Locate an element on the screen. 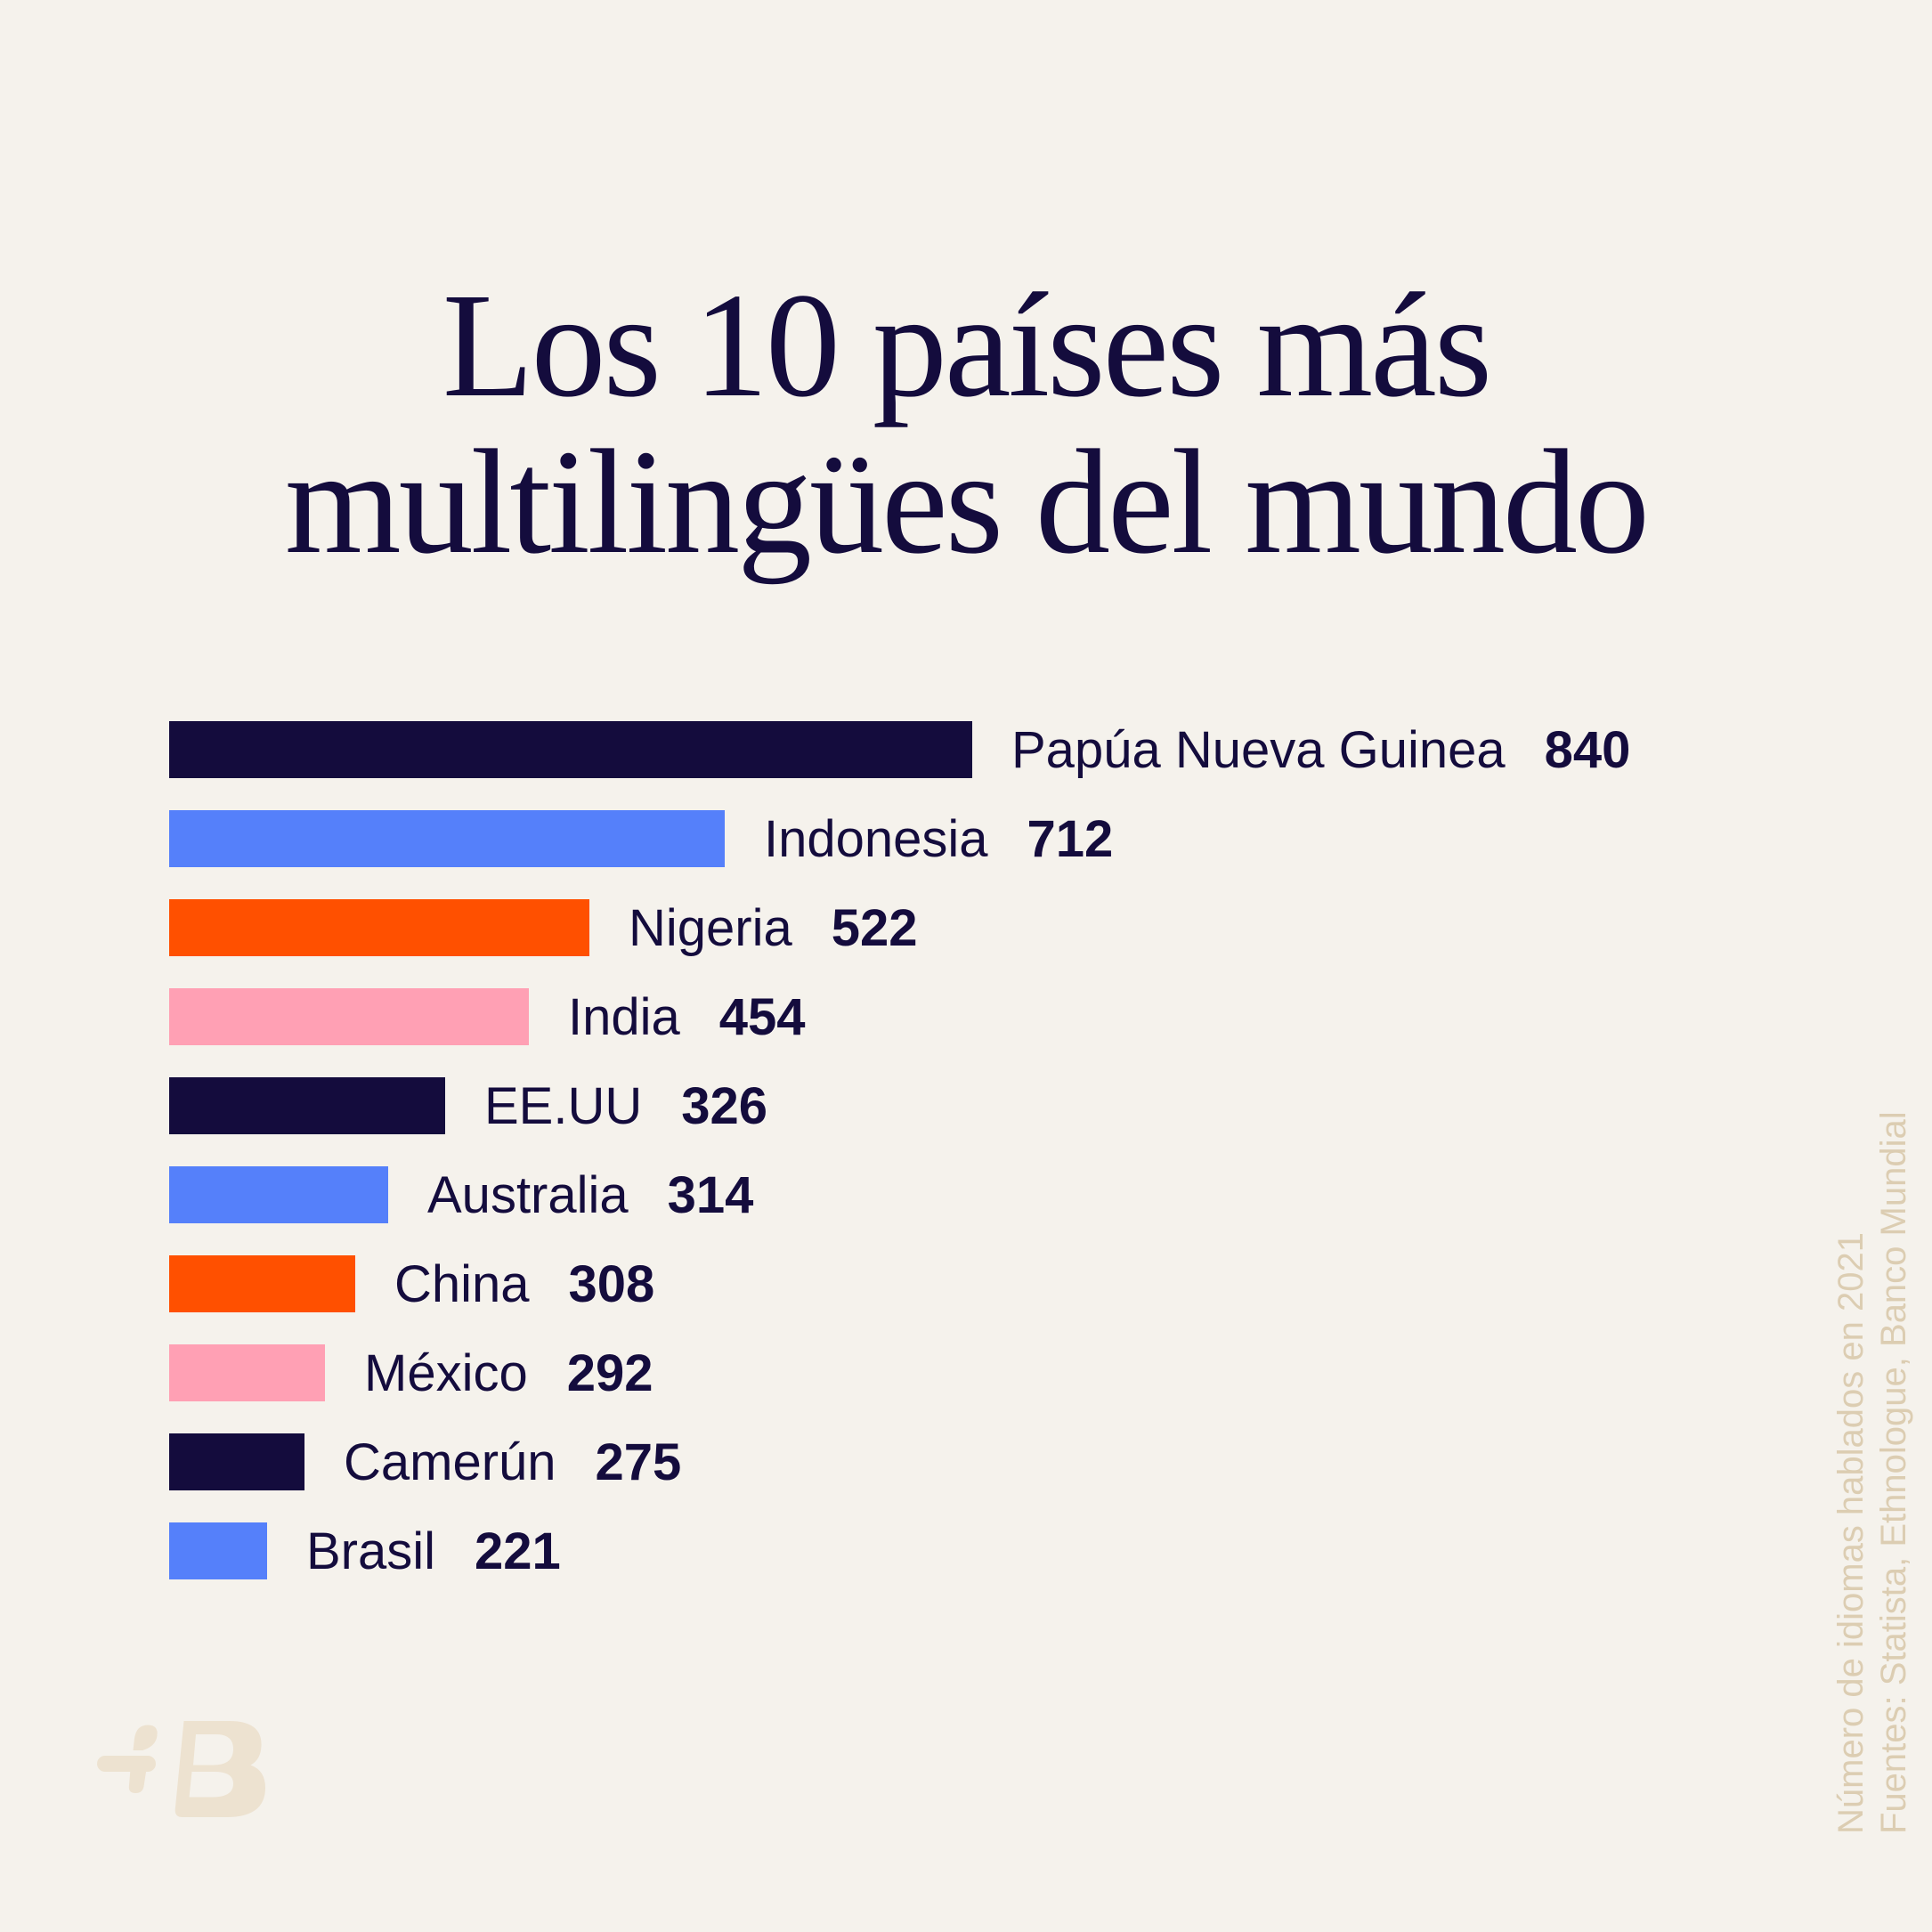  title-line-2: multilingües del mundo is located at coordinates (968, 502).